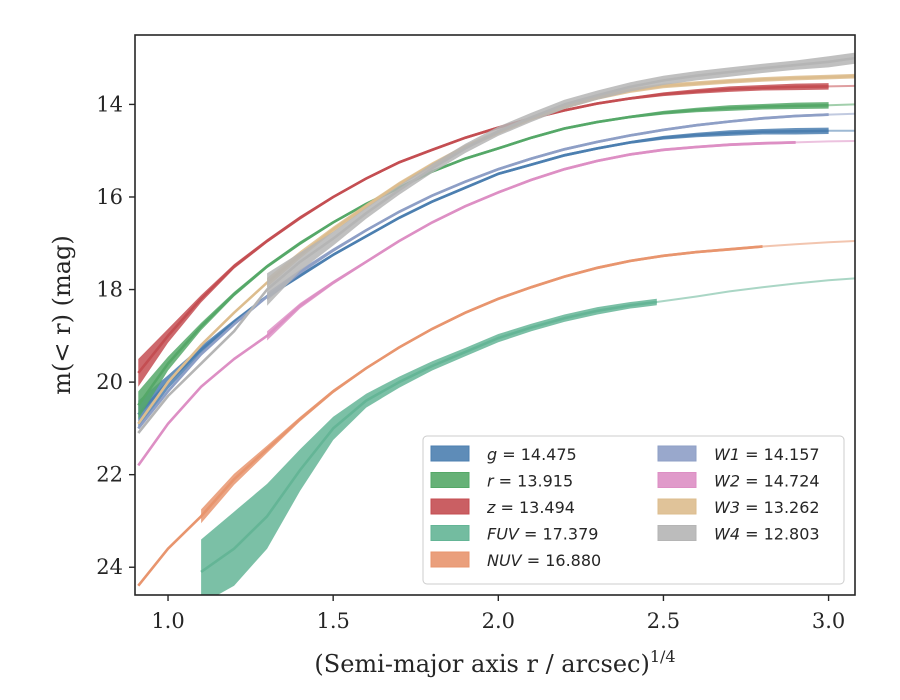 The image size is (900, 700). I want to click on legend-item-w4: W4 = 12.803, so click(738, 534).